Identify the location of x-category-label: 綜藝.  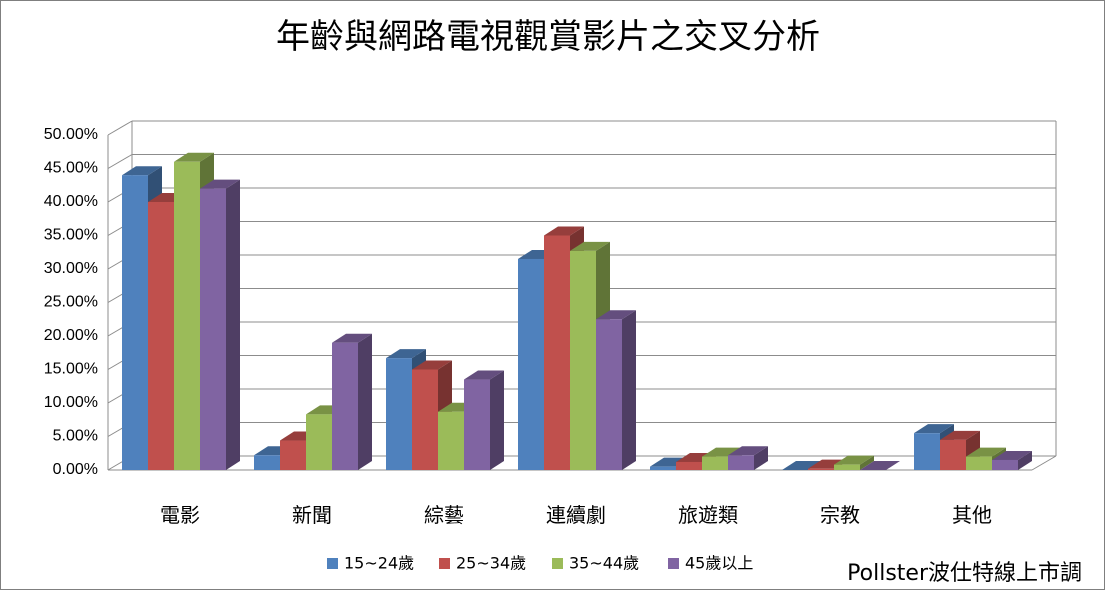
(444, 515).